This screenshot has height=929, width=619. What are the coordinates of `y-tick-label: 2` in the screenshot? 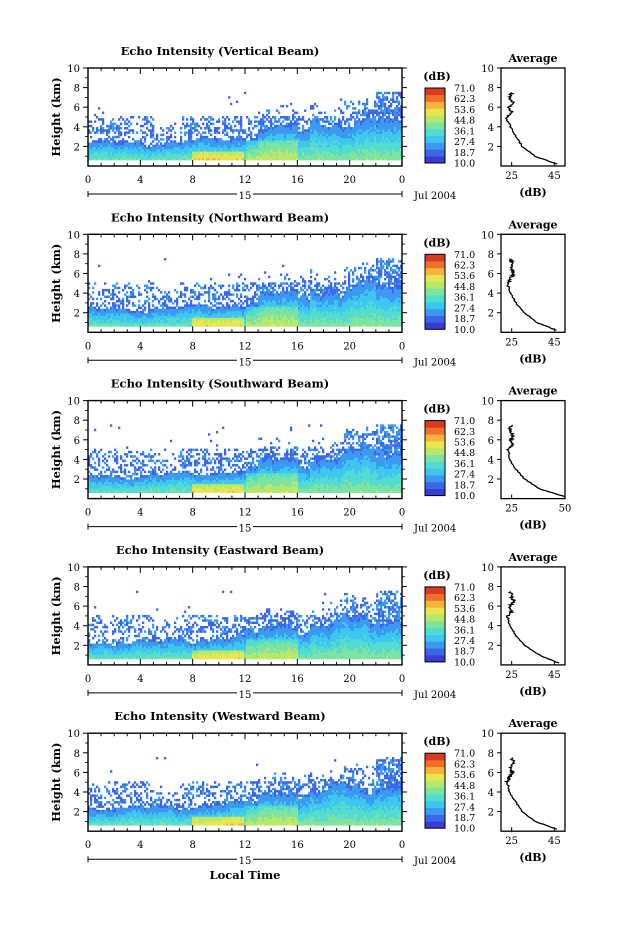 It's located at (77, 147).